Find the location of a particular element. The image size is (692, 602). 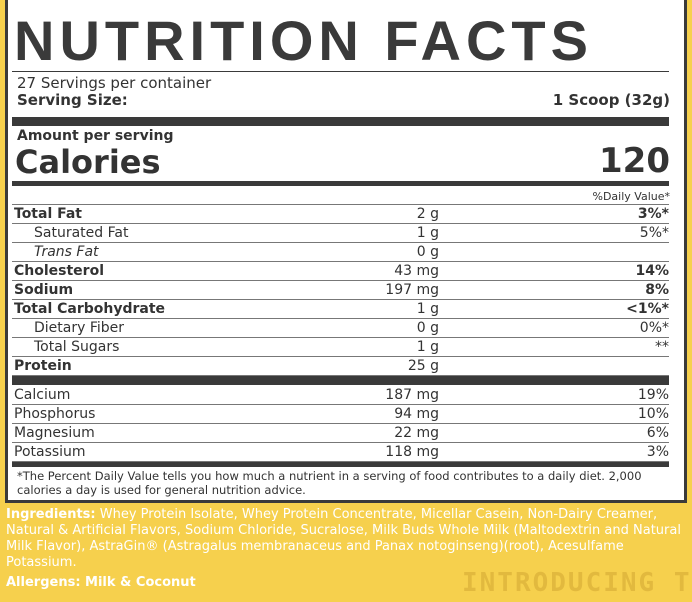

nutrient-amount: 94 mg is located at coordinates (416, 414).